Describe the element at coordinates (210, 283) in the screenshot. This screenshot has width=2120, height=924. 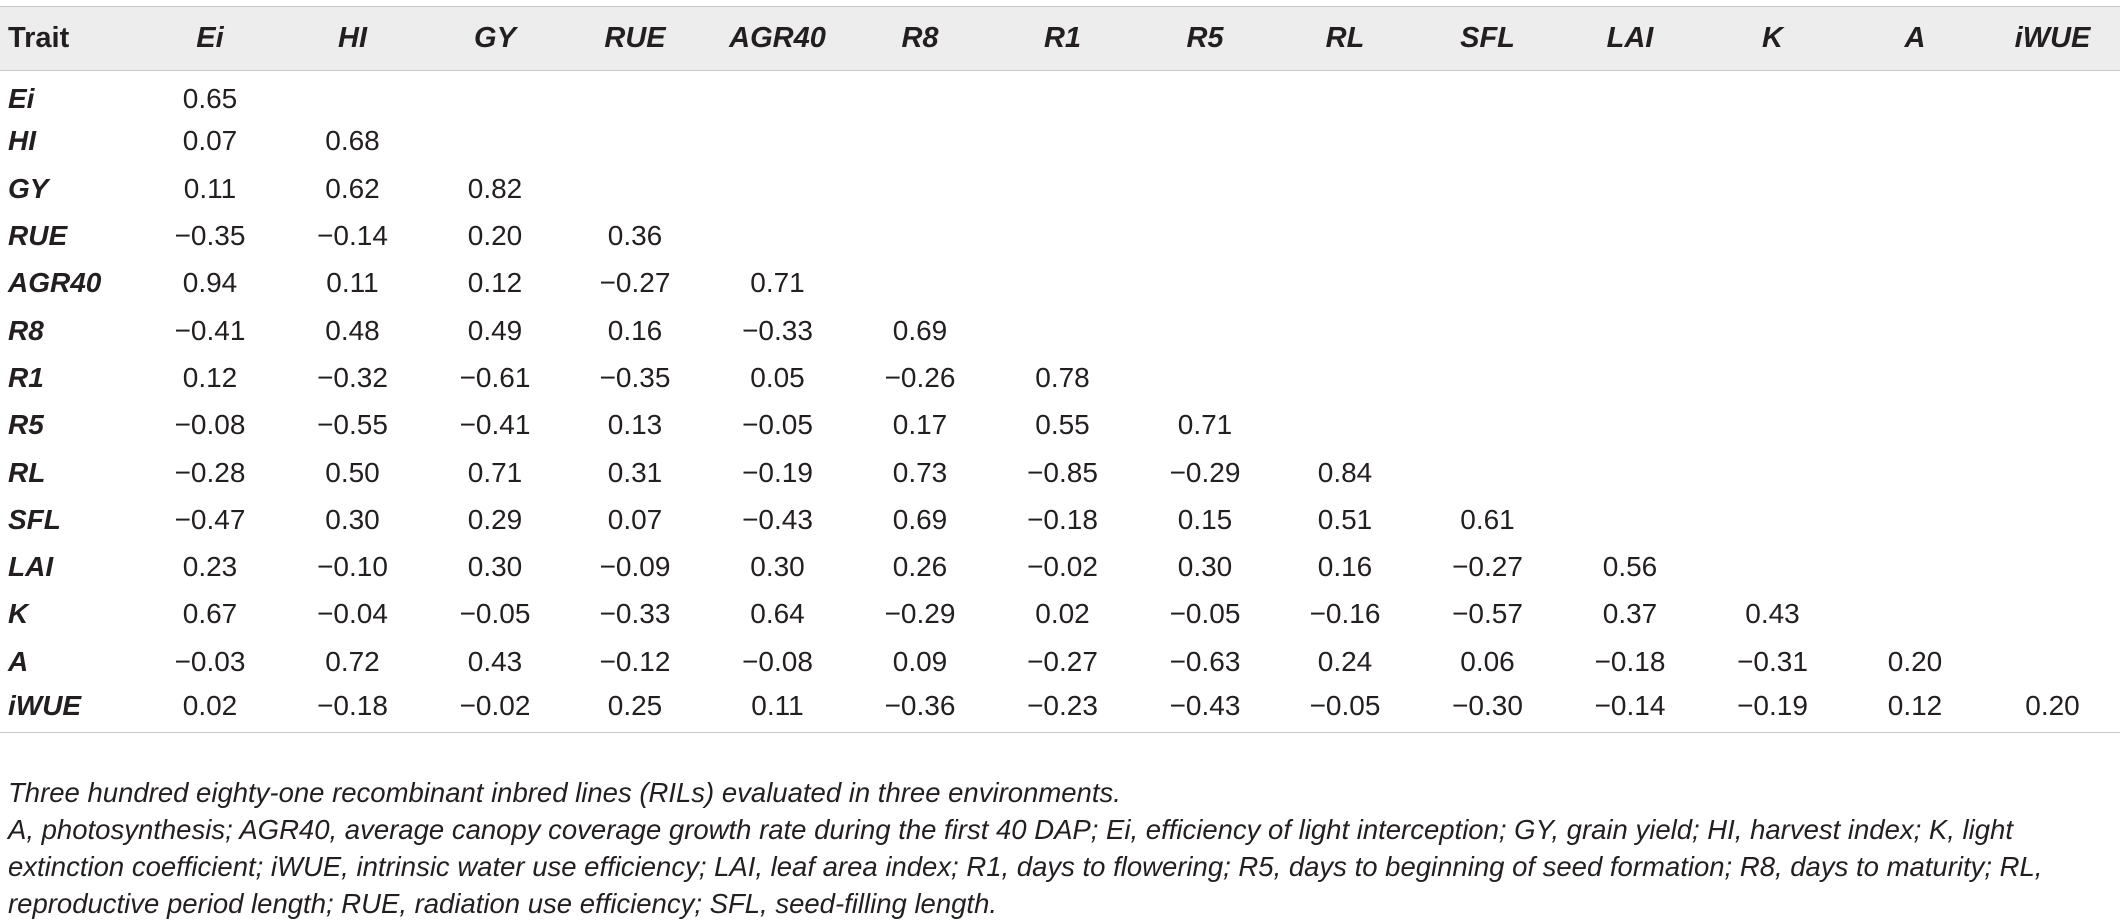
I see `table-cell: 0.94` at that location.